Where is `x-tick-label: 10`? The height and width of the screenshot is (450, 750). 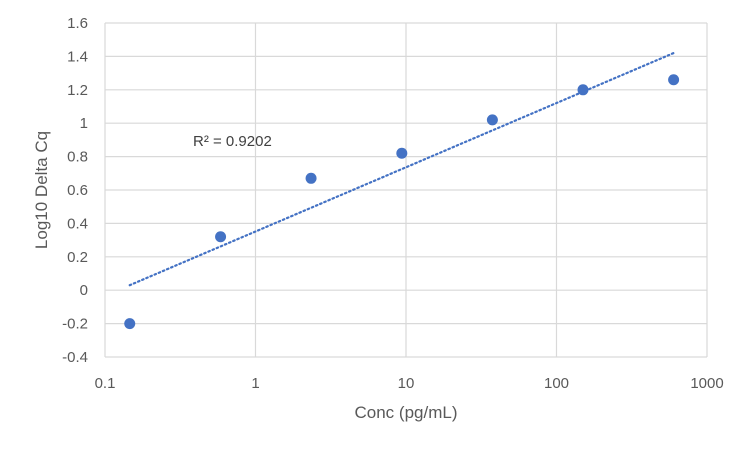
x-tick-label: 10 is located at coordinates (406, 383).